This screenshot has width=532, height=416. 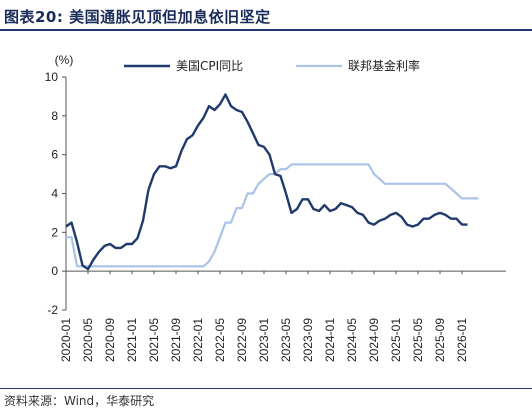 What do you see at coordinates (66, 340) in the screenshot?
I see `x-tick-label: 2020-01` at bounding box center [66, 340].